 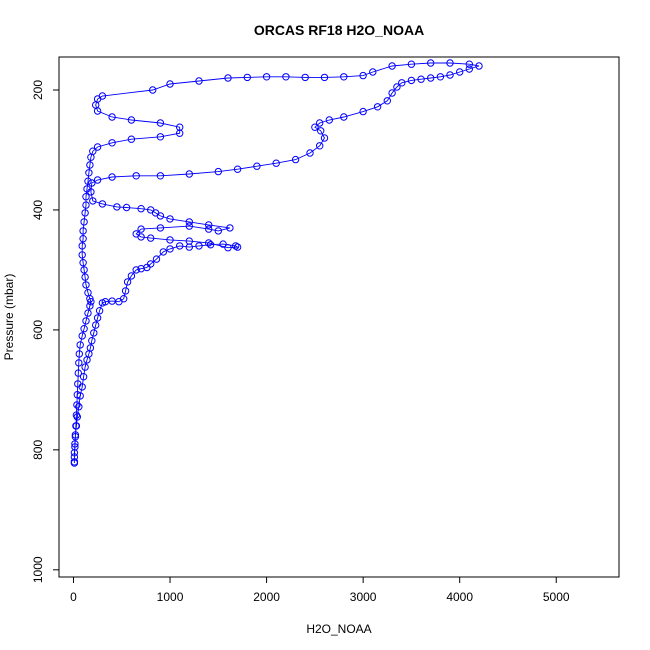 I want to click on y-axis-label: Pressure (mbar), so click(x=9, y=317).